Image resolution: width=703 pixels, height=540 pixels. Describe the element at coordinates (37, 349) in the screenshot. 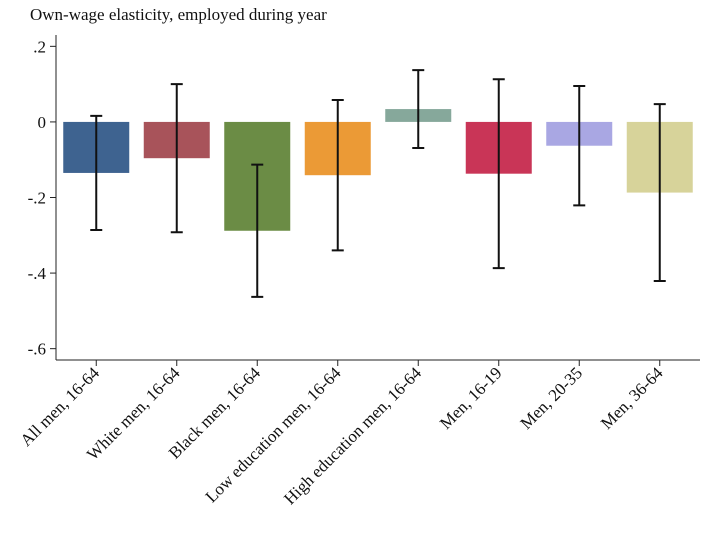

I see `y-tick-label: -.6` at that location.